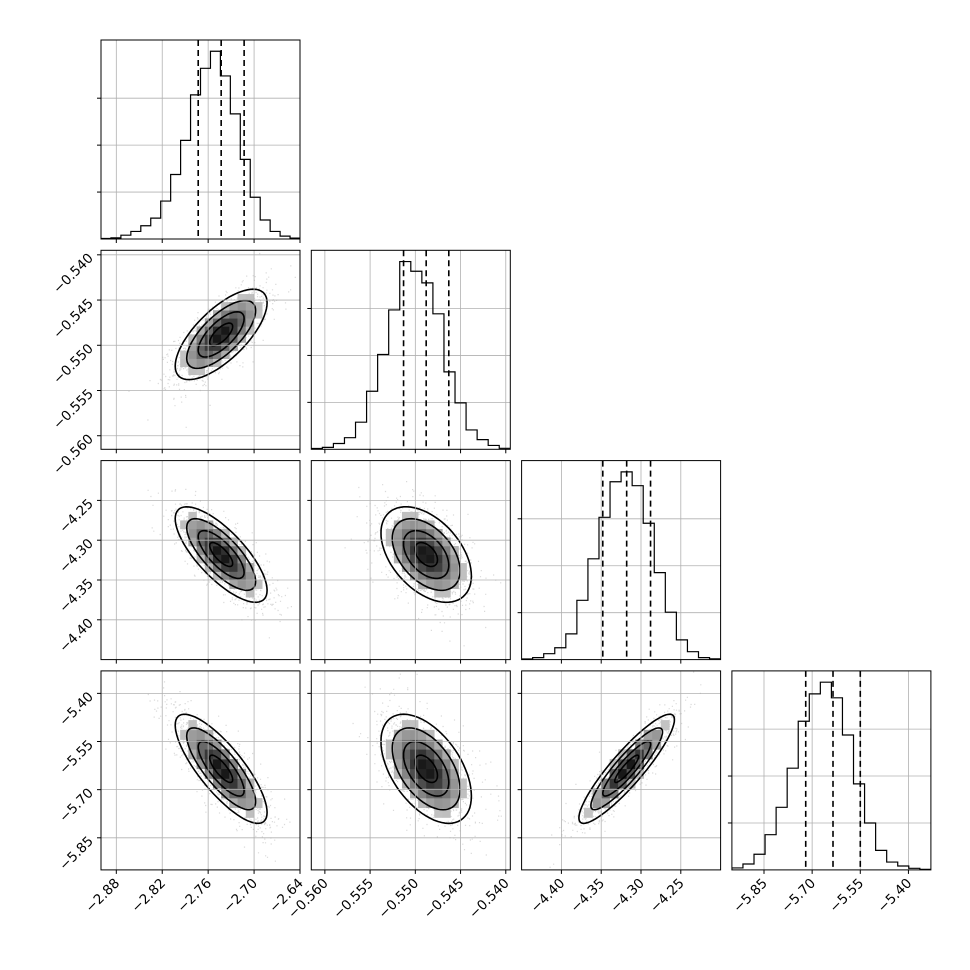 Image resolution: width=970 pixels, height=970 pixels. Describe the element at coordinates (73, 273) in the screenshot. I see `y-tick-label: −0.540` at that location.